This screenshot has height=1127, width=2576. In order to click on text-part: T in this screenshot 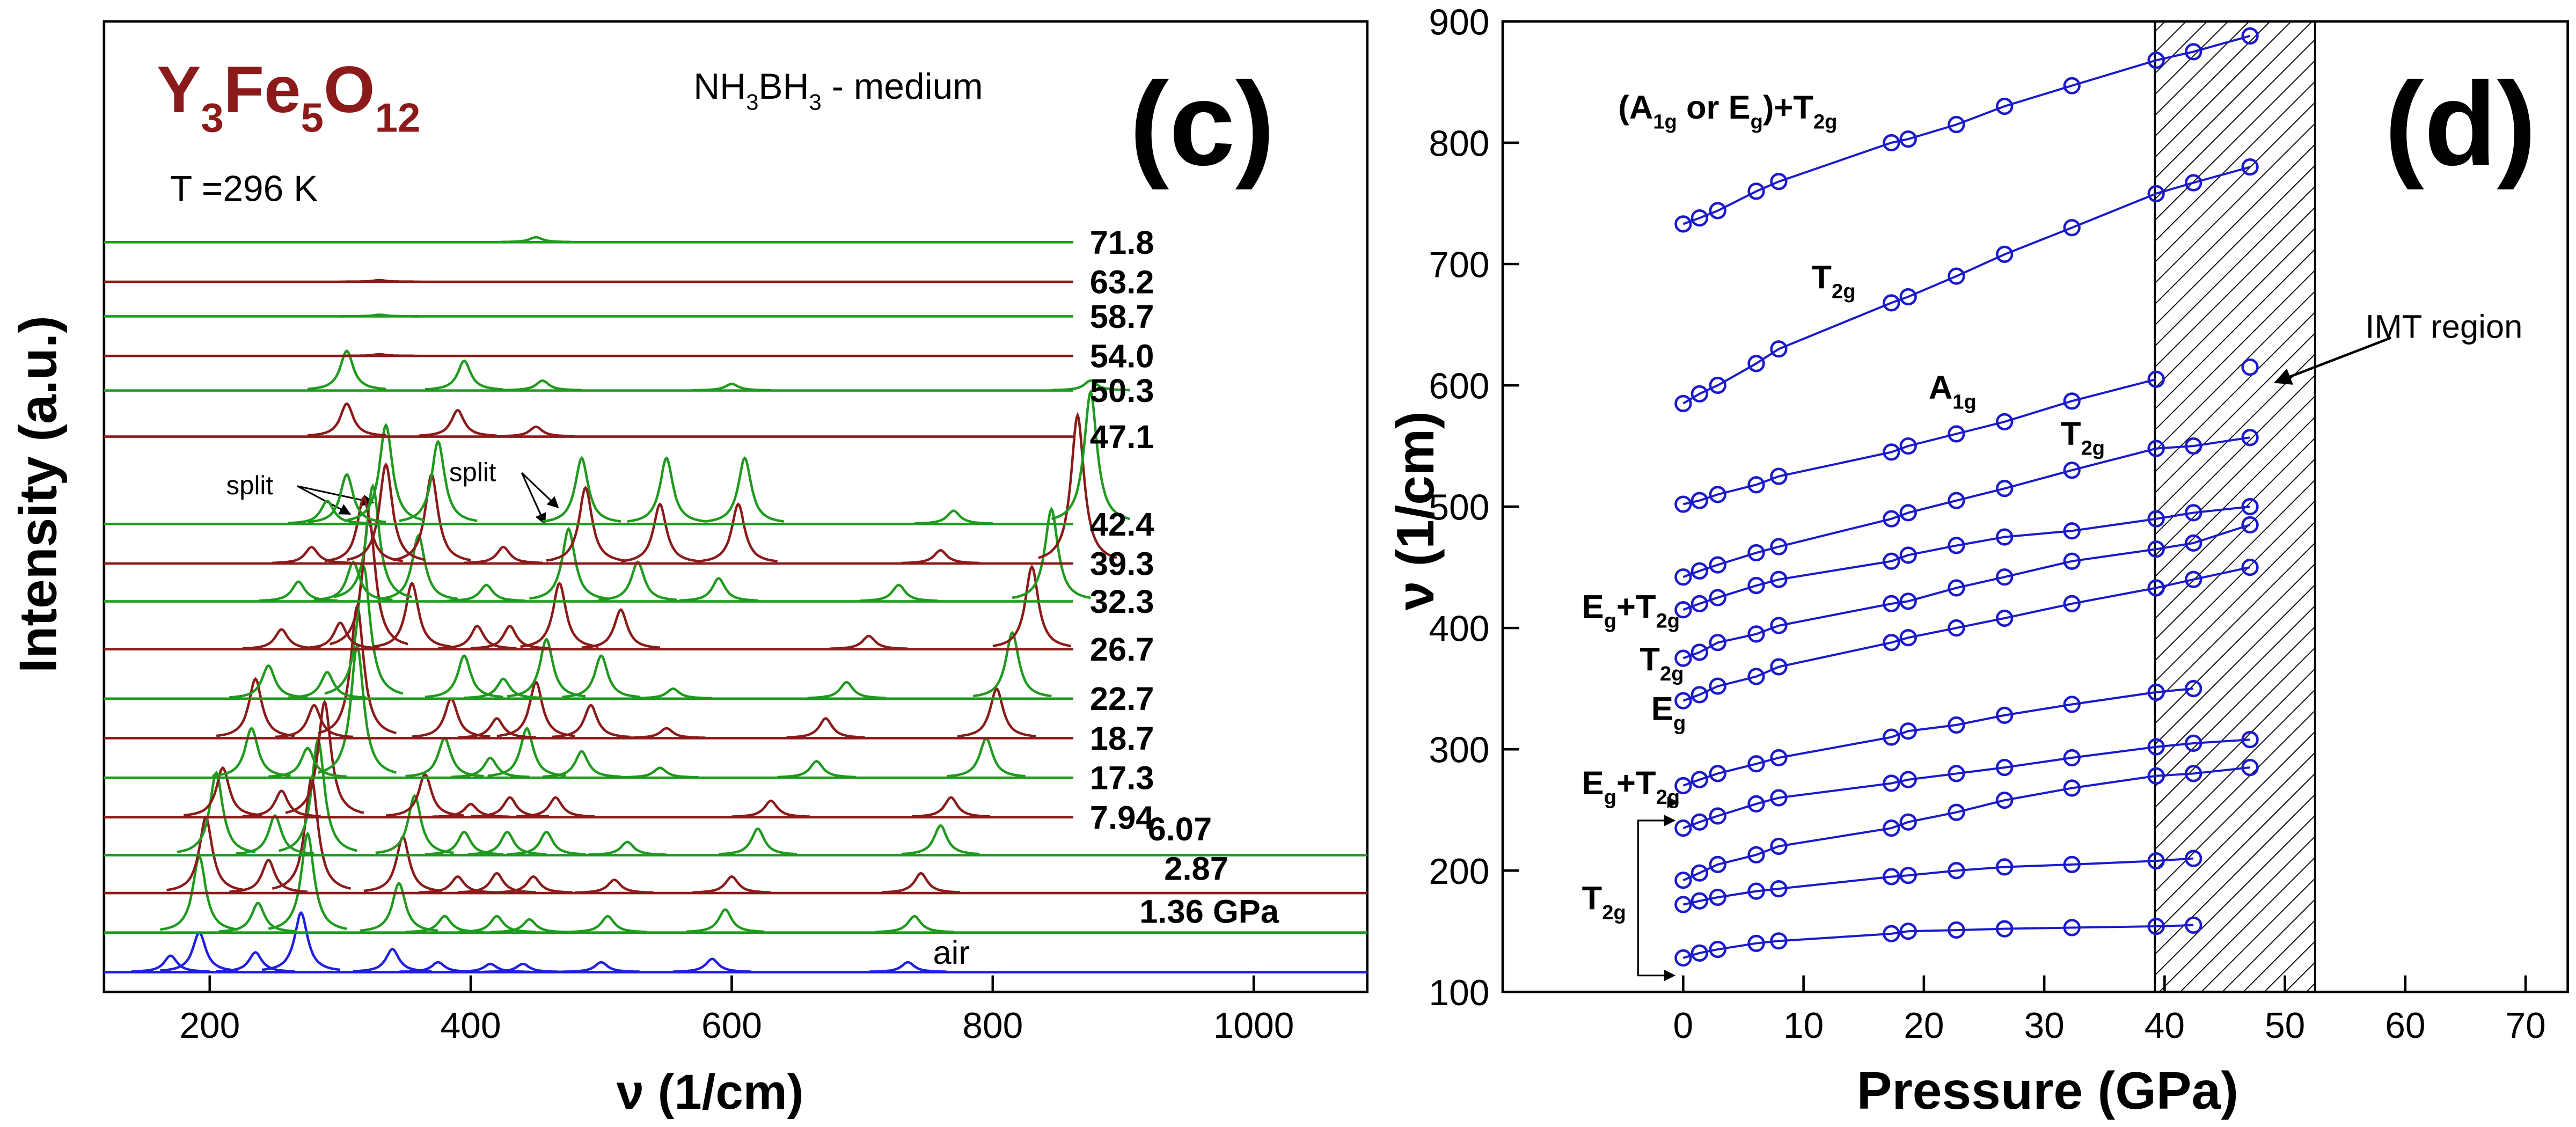, I will do `click(1650, 659)`.